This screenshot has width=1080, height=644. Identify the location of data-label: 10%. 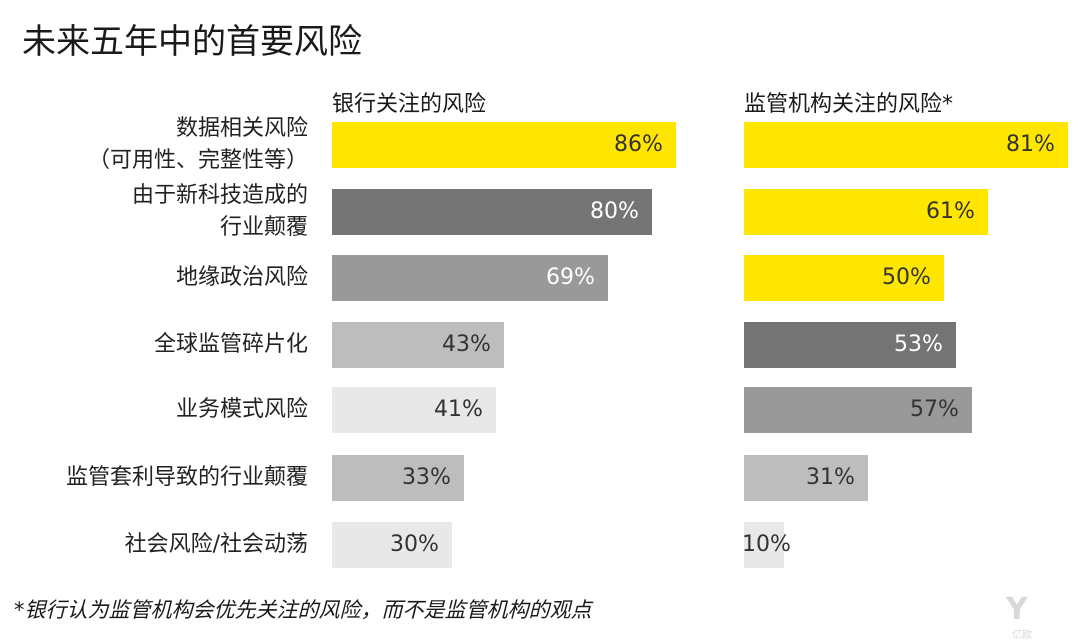
(766, 544).